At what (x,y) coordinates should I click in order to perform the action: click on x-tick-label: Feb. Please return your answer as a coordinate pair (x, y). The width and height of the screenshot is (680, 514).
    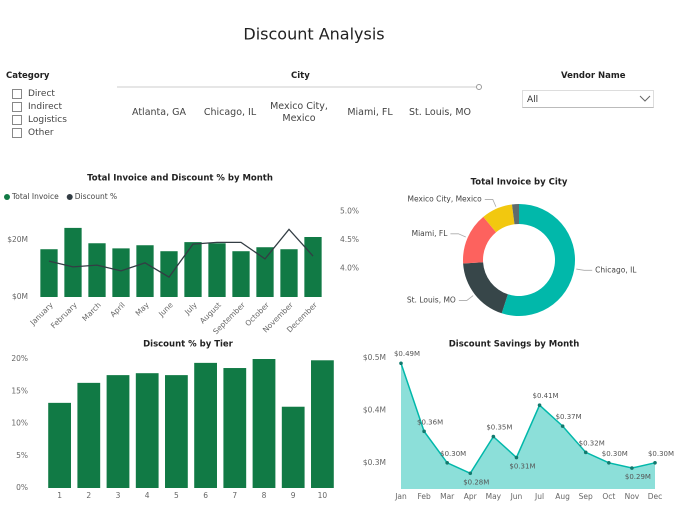
    Looking at the image, I should click on (424, 496).